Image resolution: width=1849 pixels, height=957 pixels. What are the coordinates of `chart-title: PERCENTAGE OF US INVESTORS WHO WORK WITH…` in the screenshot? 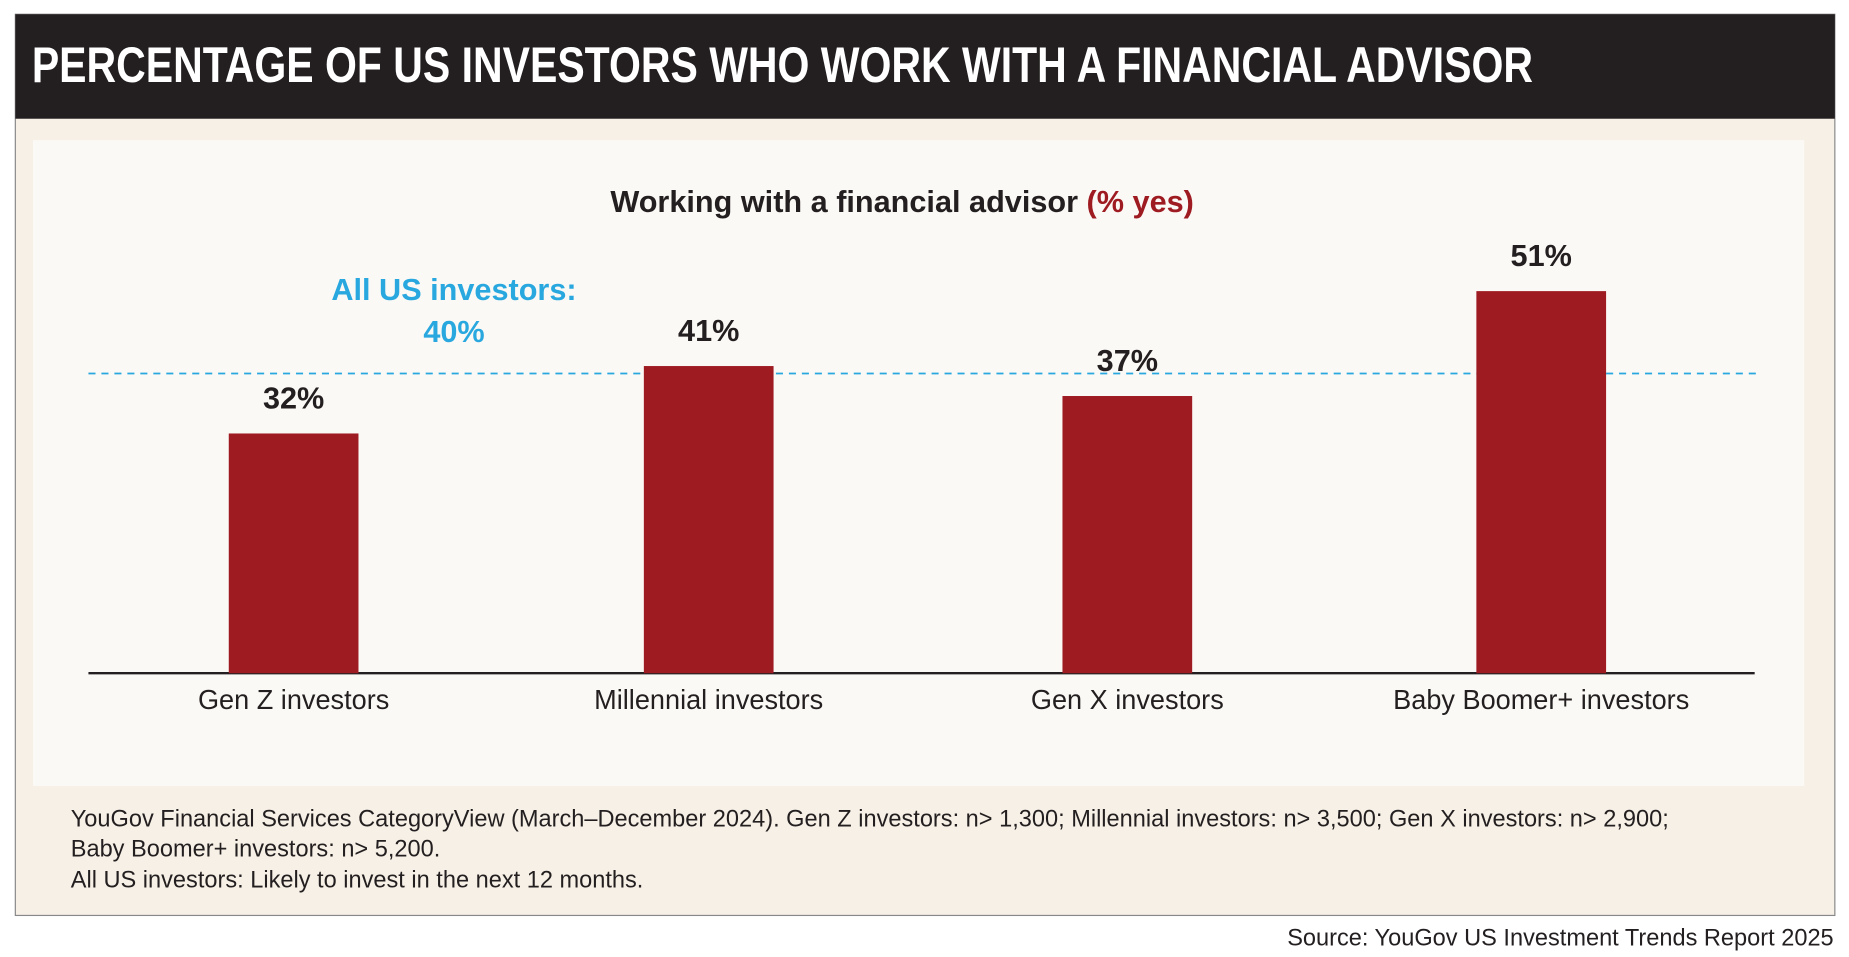 It's located at (782, 65).